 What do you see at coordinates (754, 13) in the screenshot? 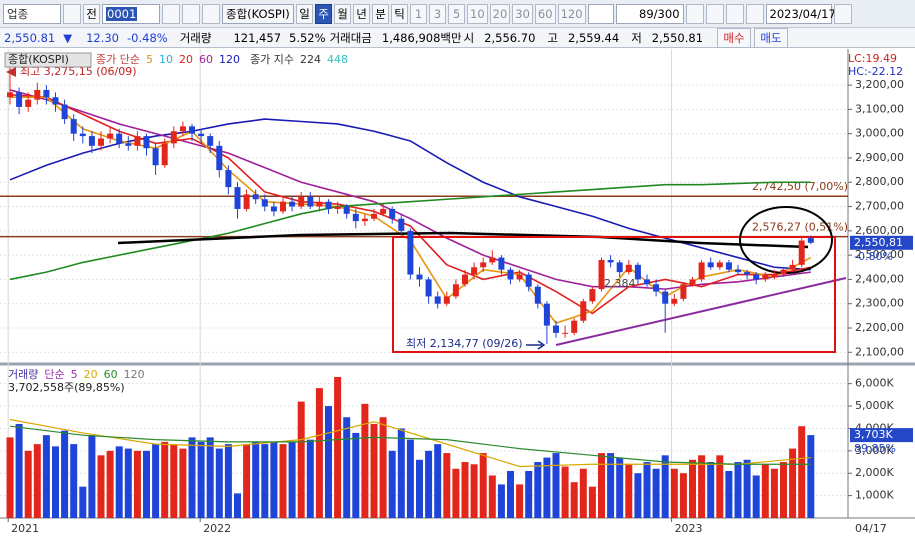
I see `settings-icon` at bounding box center [754, 13].